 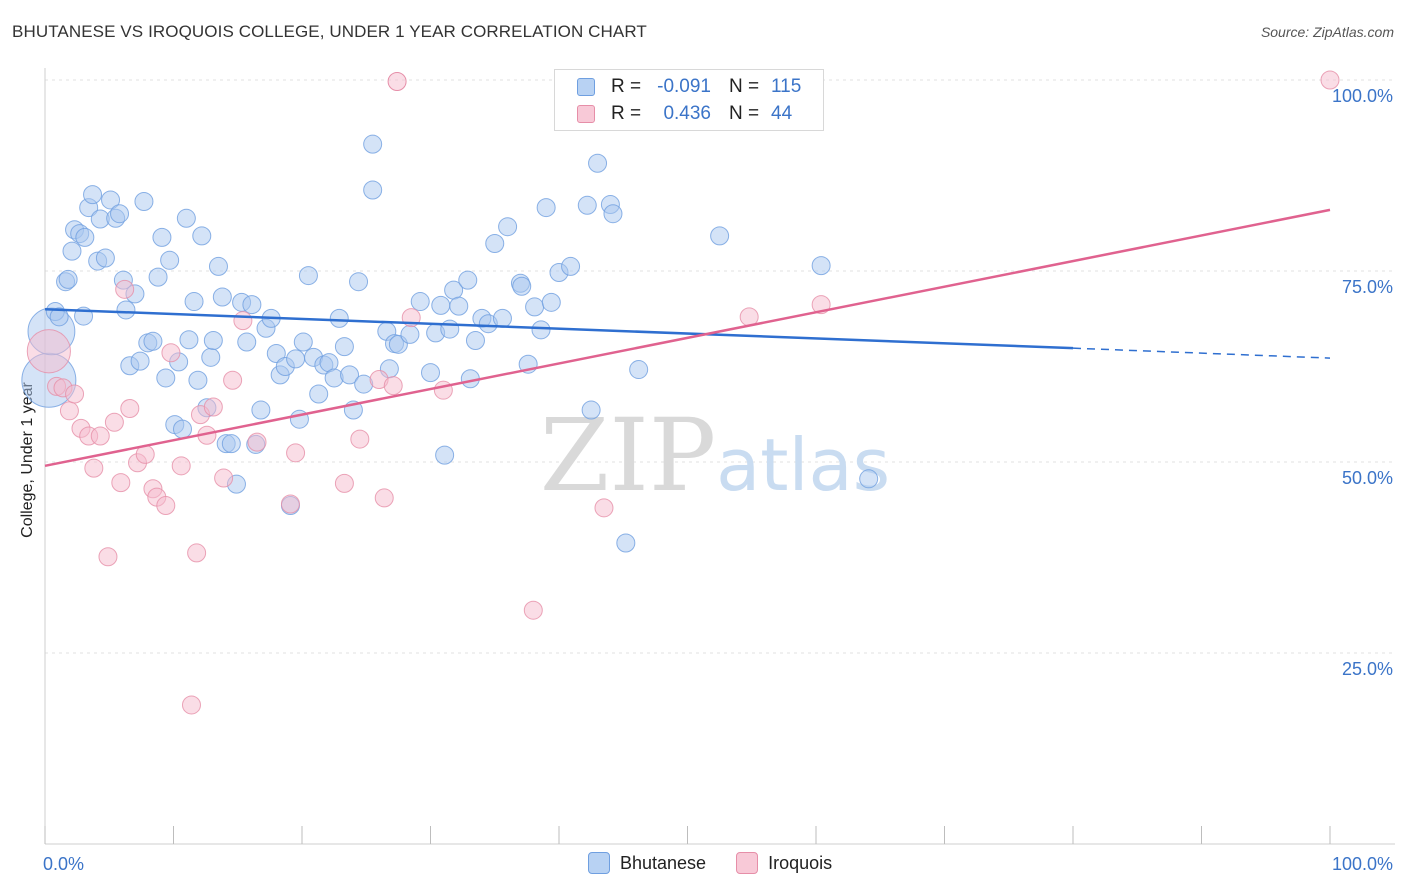 I want to click on legend-swatch-bhutanese, so click(x=586, y=87).